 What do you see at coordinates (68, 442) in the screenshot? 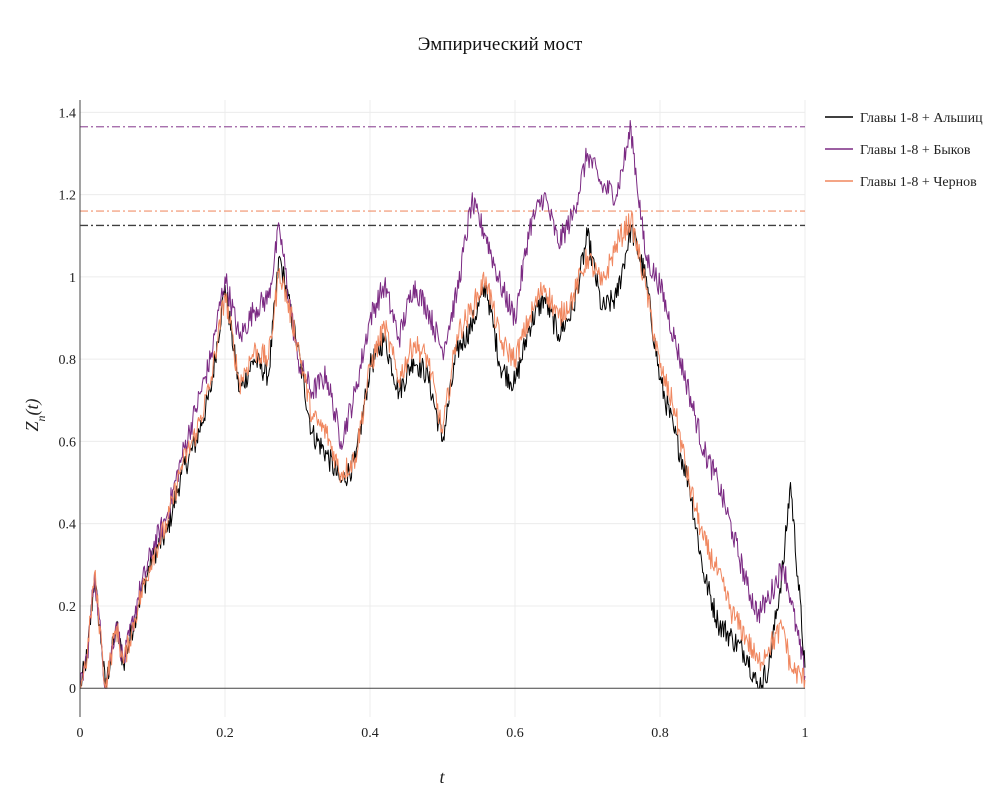
I see `y-tick-label: 0.6` at bounding box center [68, 442].